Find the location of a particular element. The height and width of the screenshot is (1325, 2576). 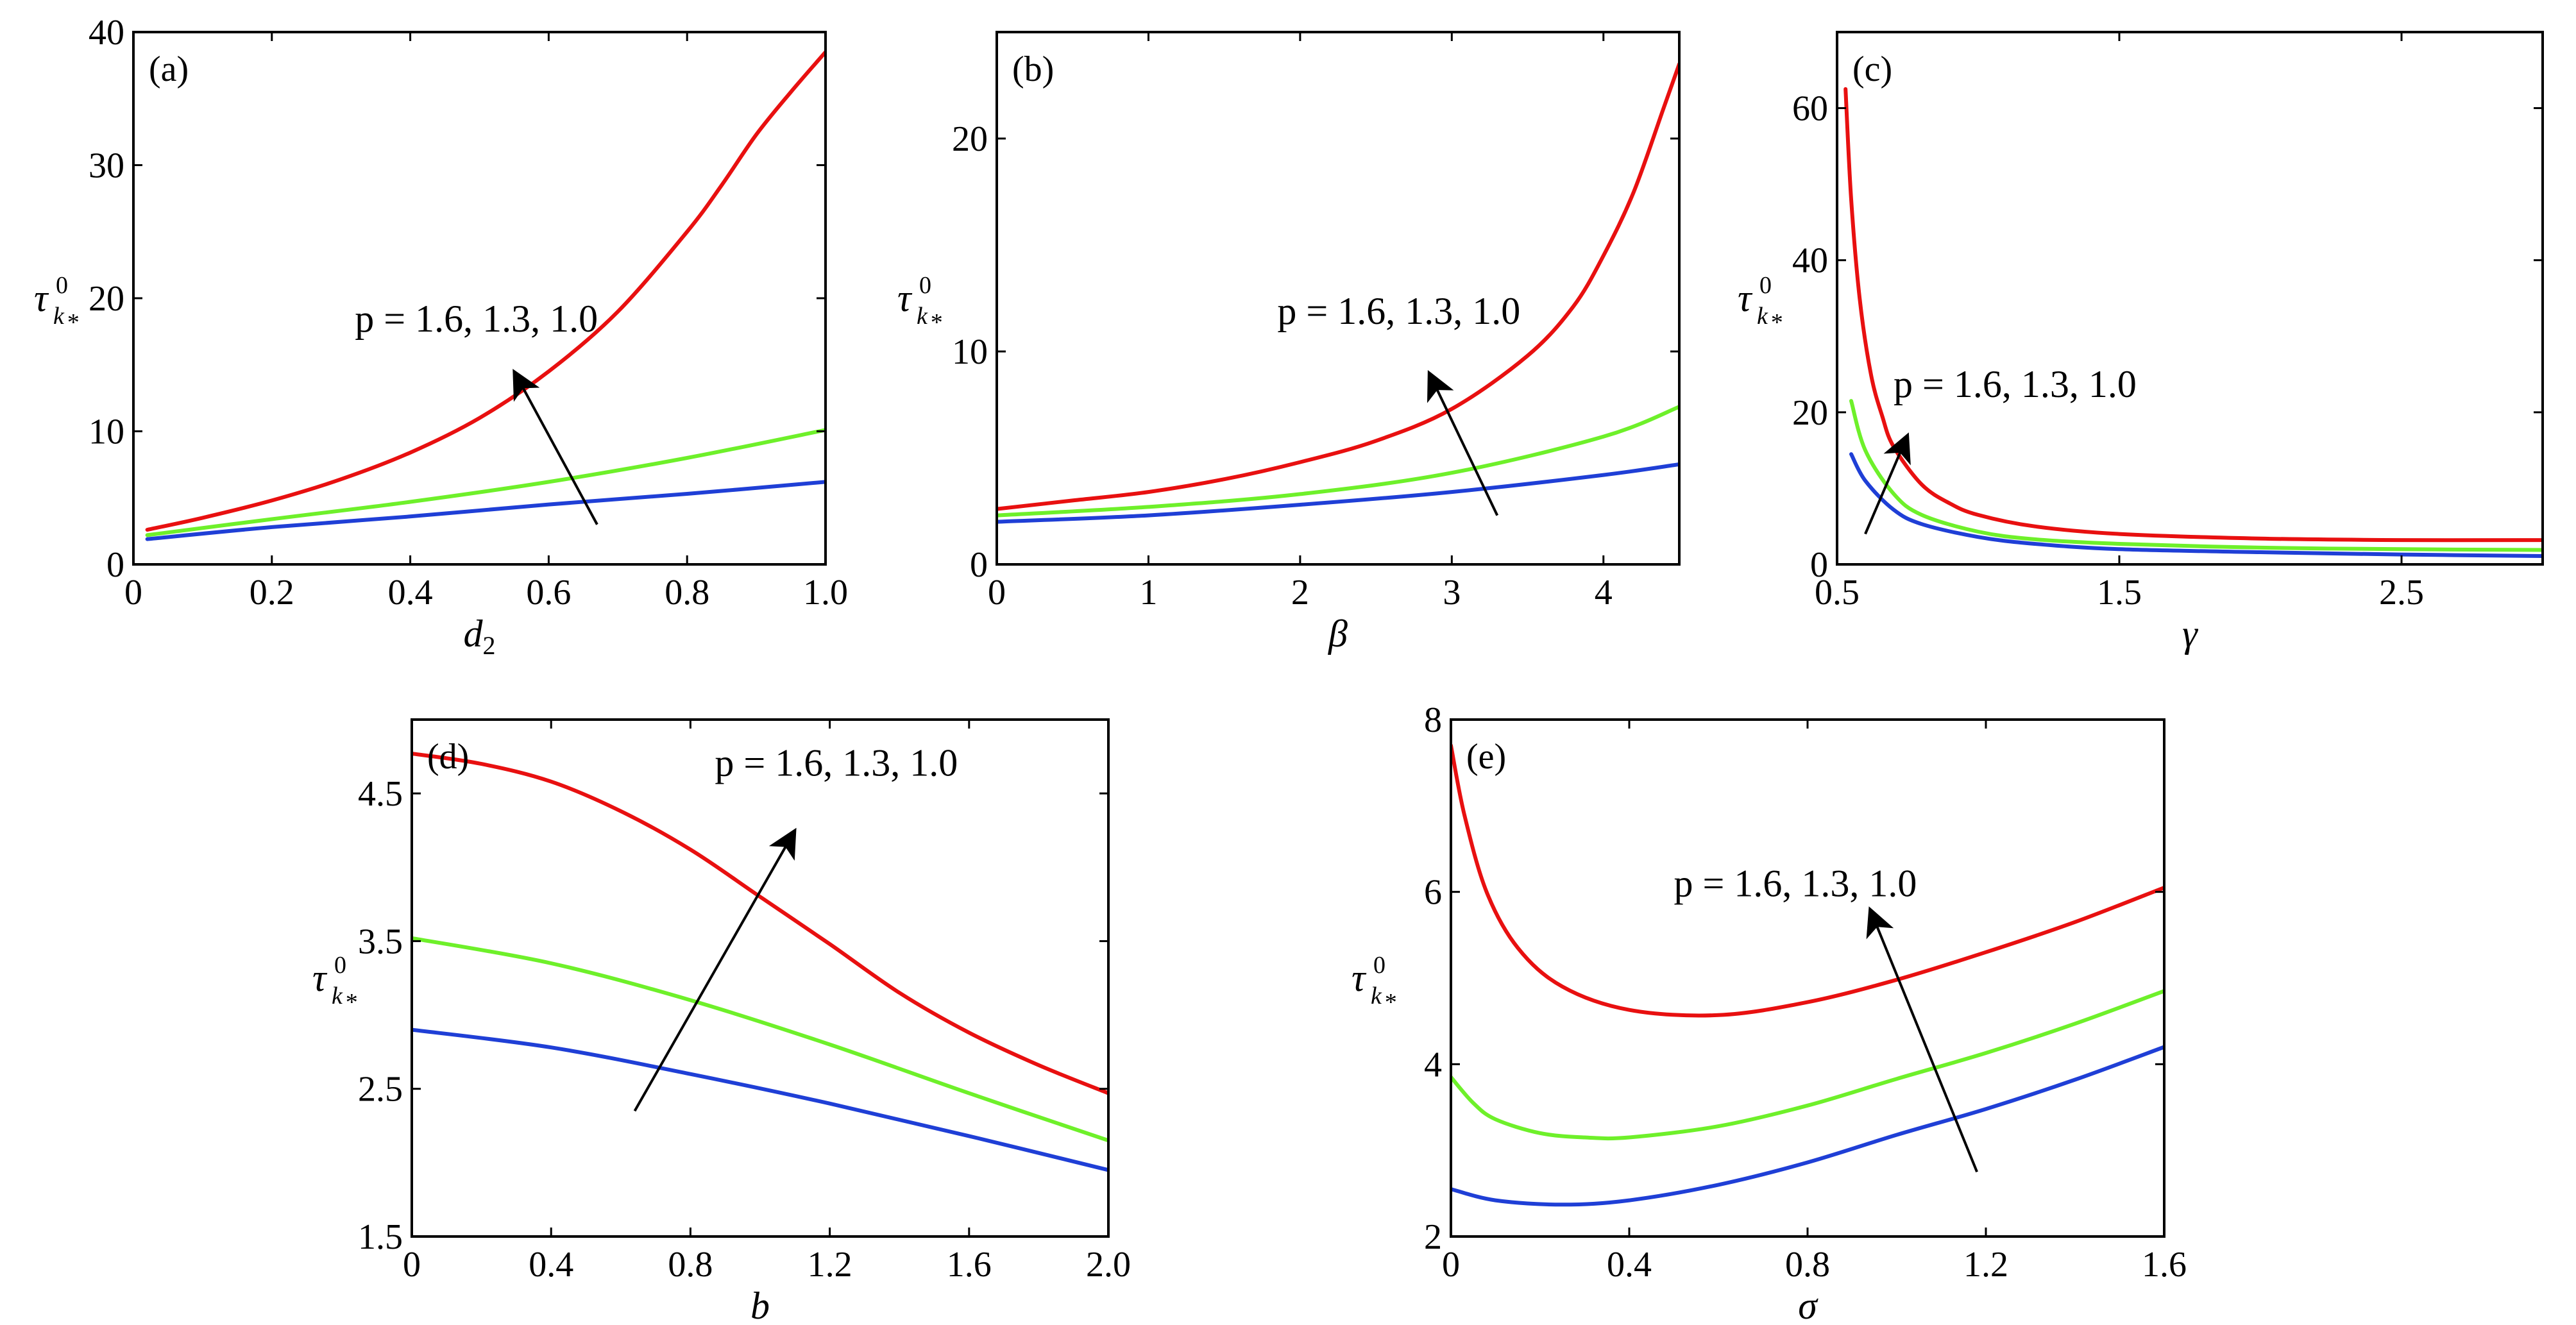

x-tick-label: 0.5 is located at coordinates (1837, 592).